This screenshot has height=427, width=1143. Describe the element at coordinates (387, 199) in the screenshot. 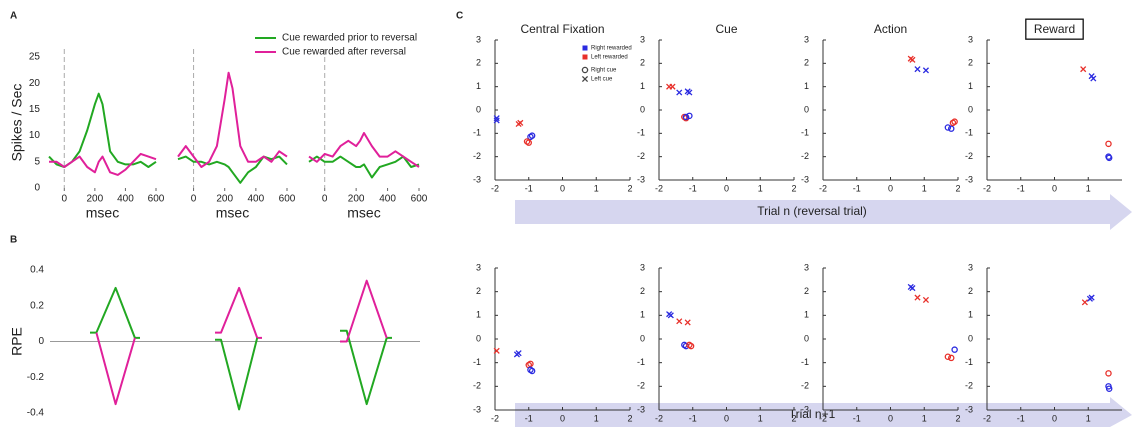

I see `x-tick-label: 400` at that location.